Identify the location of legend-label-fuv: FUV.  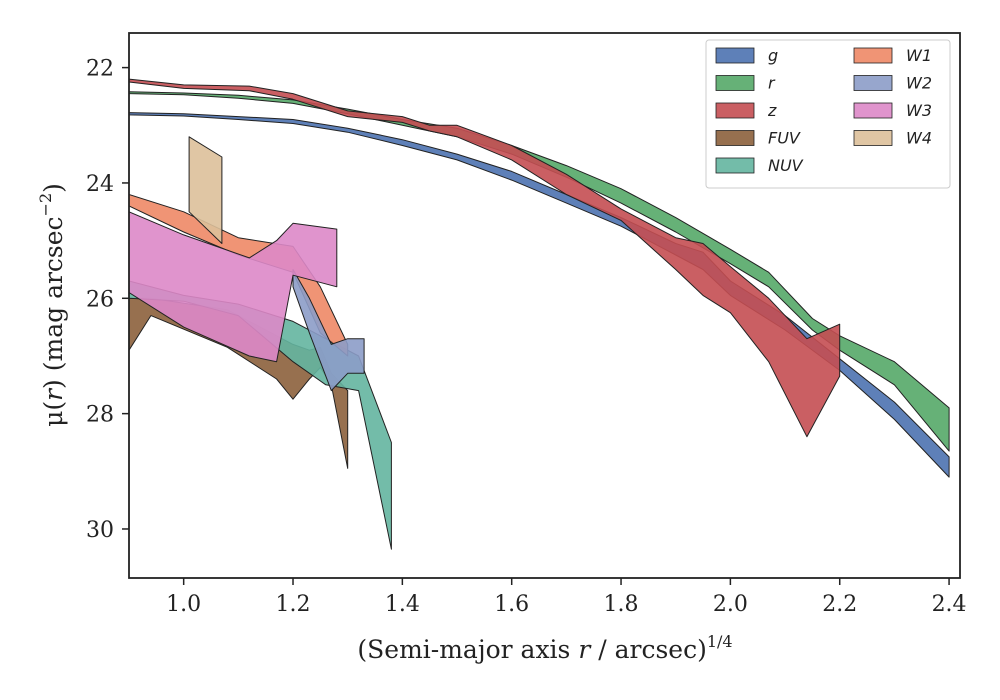
(784, 138).